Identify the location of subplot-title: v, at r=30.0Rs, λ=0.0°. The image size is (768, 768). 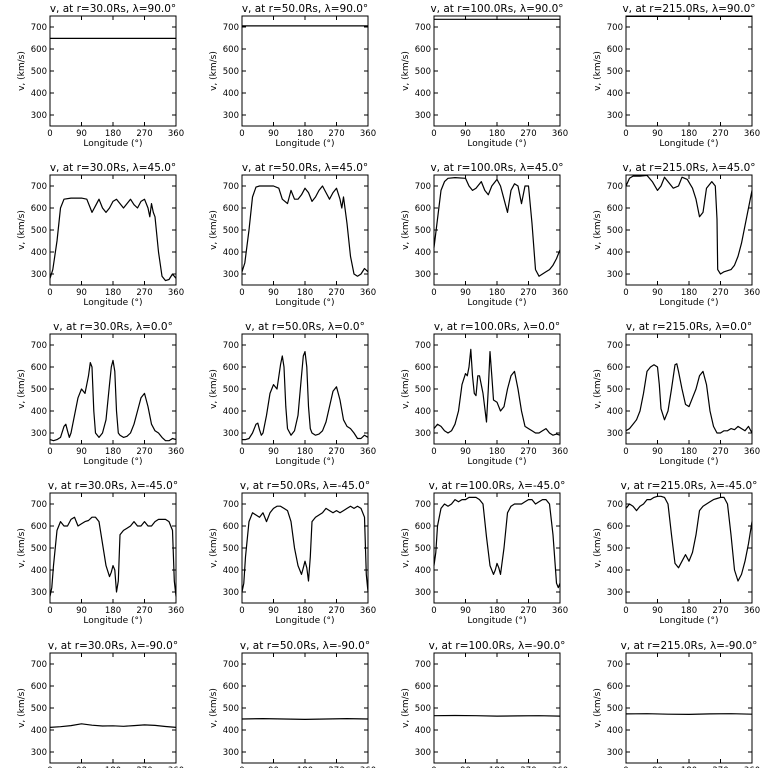
(113, 327).